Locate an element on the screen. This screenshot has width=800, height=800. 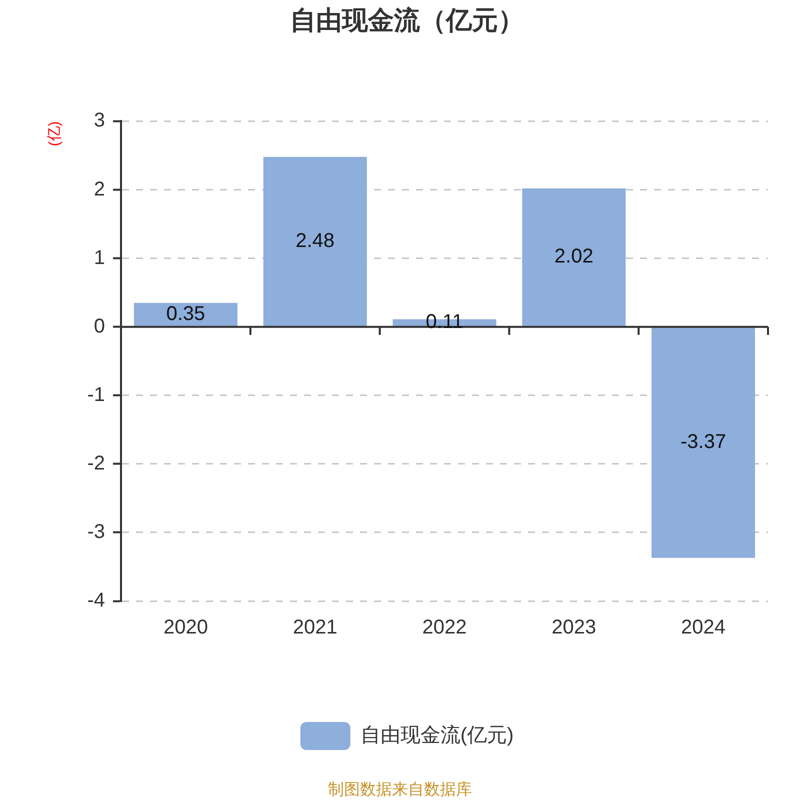
x-tick-label: 2020 is located at coordinates (185, 627).